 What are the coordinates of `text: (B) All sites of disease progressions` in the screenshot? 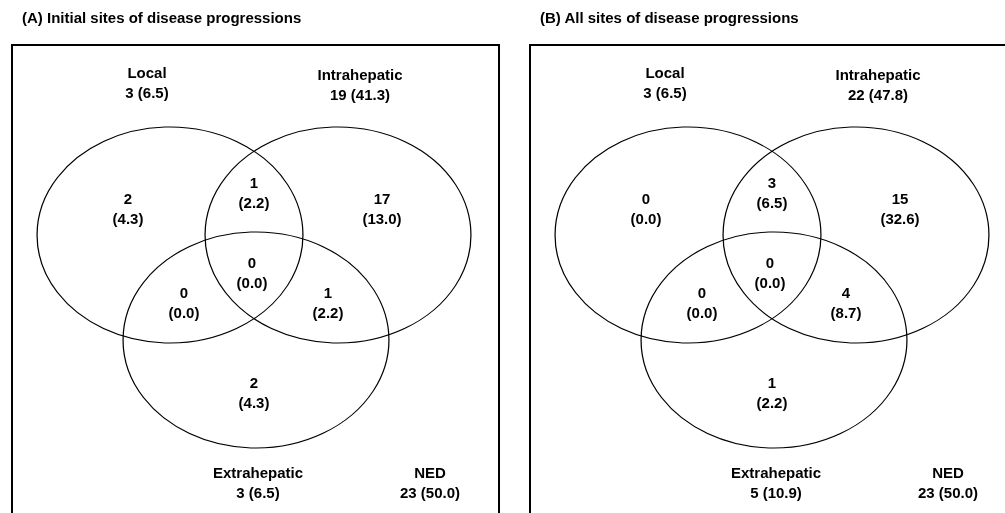 It's located at (669, 17).